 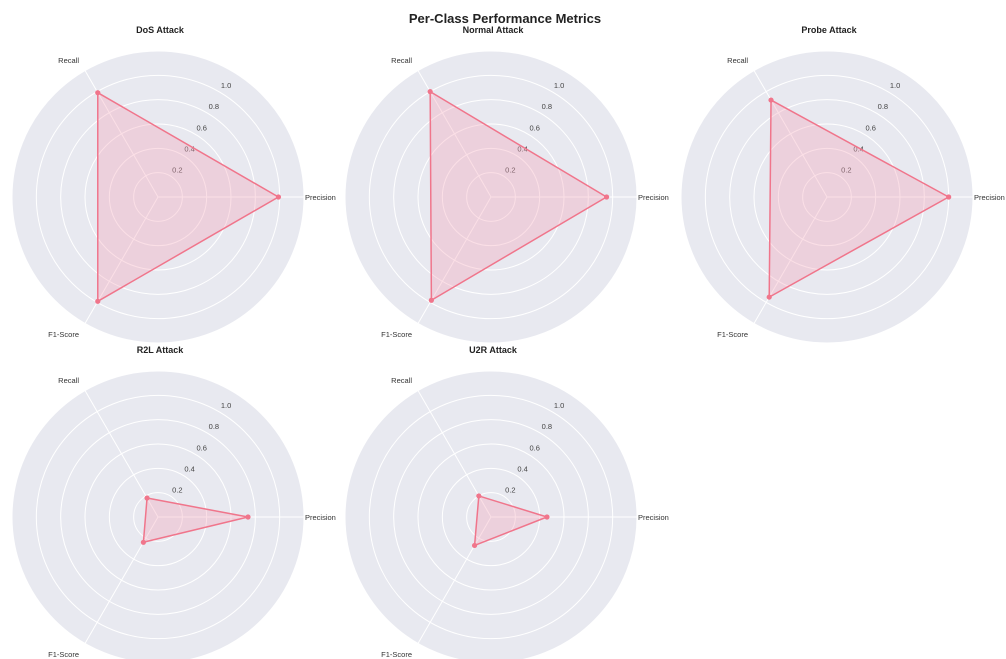 I want to click on figure-title: Per-Class Performance Metrics, so click(x=505, y=18).